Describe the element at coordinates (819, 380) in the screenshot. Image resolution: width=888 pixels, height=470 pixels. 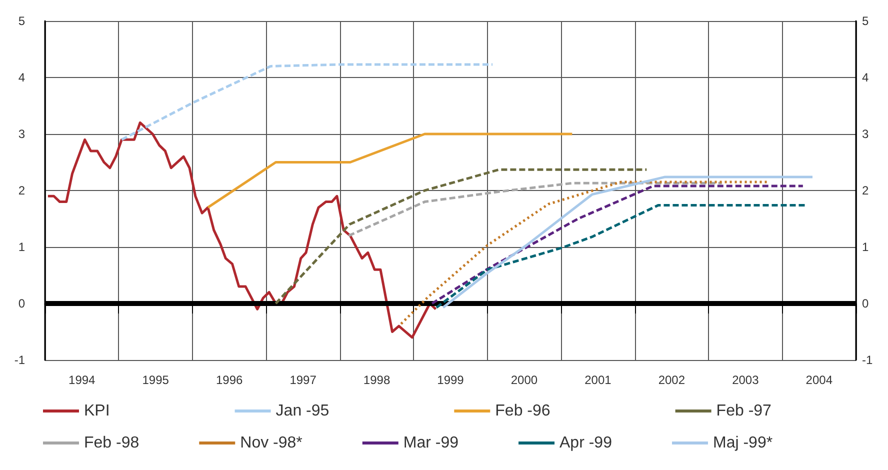
I see `x-tick-label: 2004` at that location.